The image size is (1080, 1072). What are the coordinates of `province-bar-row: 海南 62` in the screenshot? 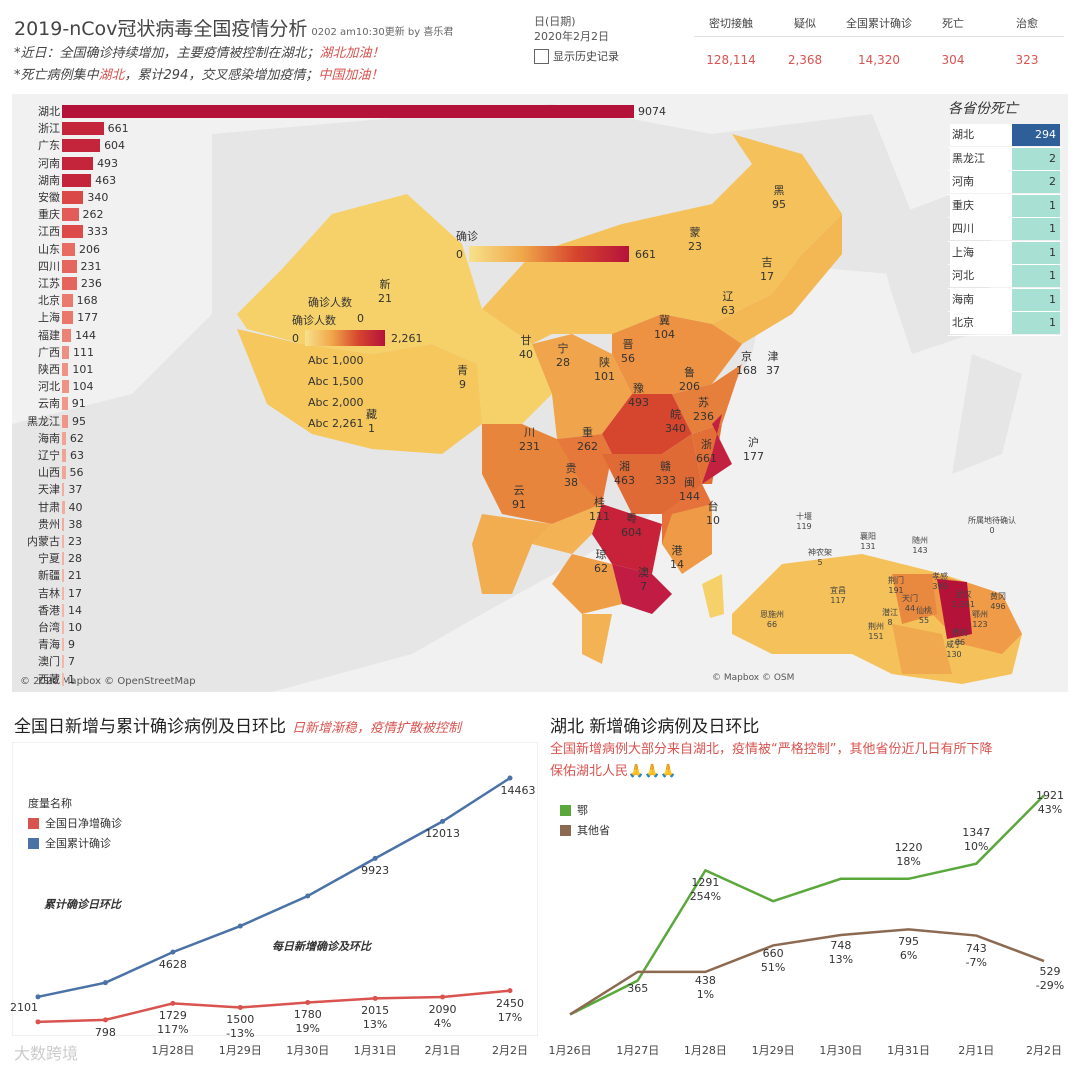 It's located at (332, 438).